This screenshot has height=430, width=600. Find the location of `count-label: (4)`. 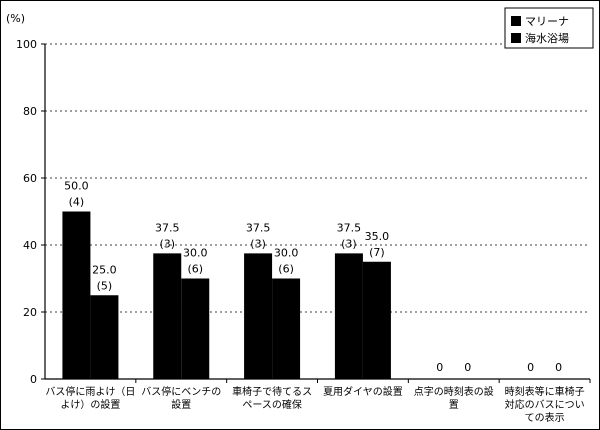

count-label: (4) is located at coordinates (77, 202).